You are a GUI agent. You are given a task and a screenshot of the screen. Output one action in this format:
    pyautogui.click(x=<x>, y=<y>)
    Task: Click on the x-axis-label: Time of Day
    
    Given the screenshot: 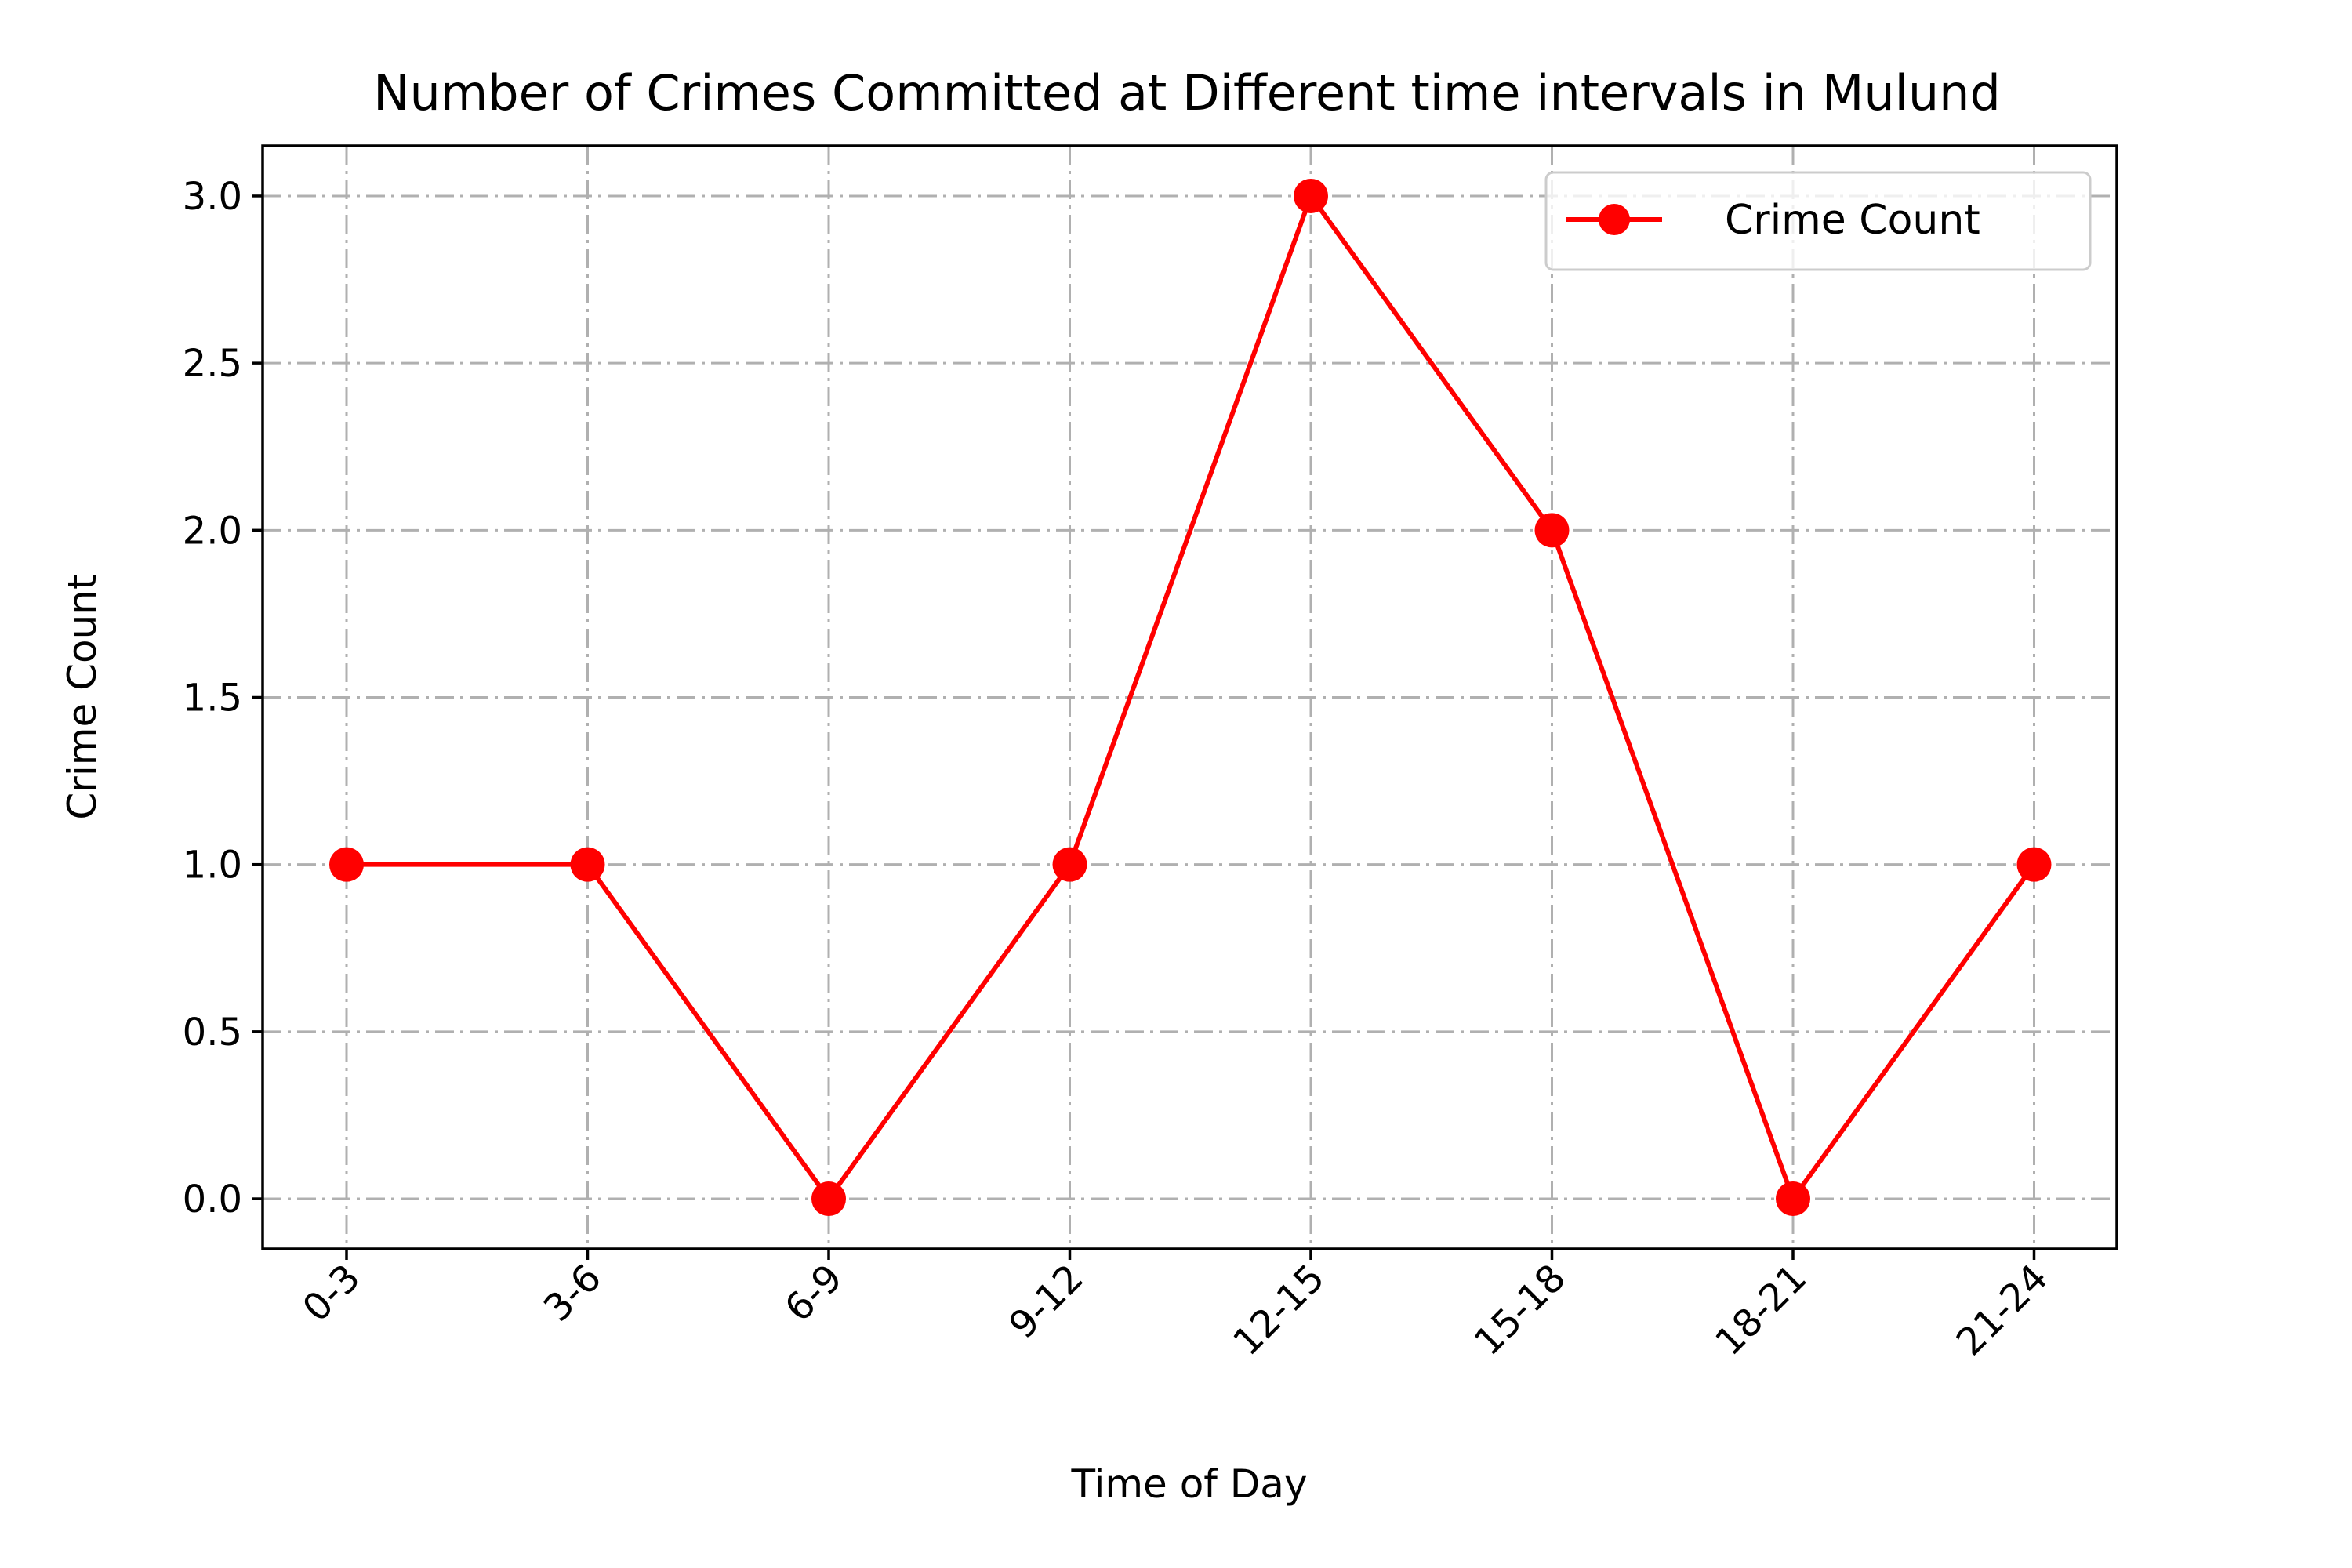 What is the action you would take?
    pyautogui.click(x=1188, y=1484)
    